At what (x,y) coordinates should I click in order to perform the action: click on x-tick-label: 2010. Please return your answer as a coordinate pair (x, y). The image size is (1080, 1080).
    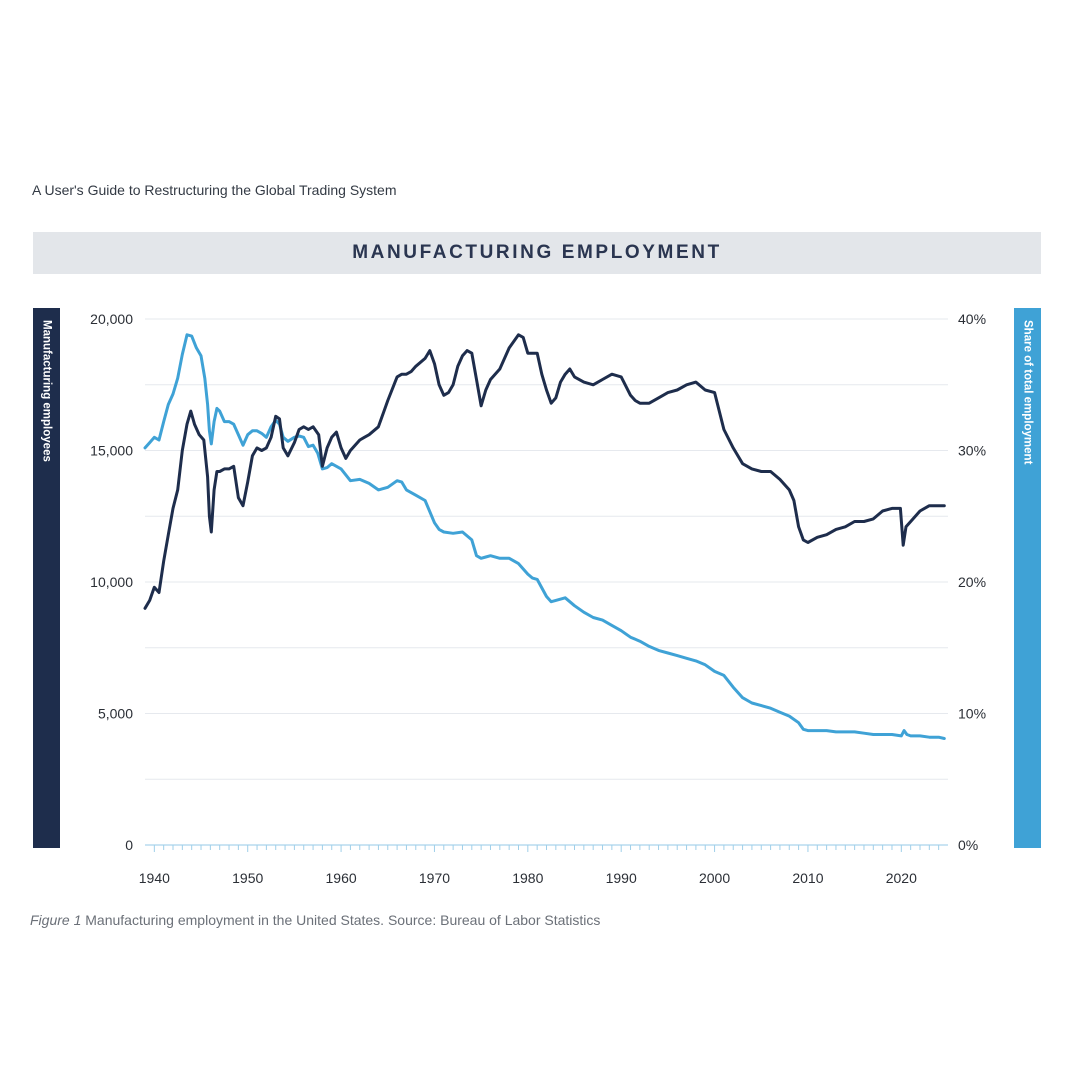
    Looking at the image, I should click on (807, 878).